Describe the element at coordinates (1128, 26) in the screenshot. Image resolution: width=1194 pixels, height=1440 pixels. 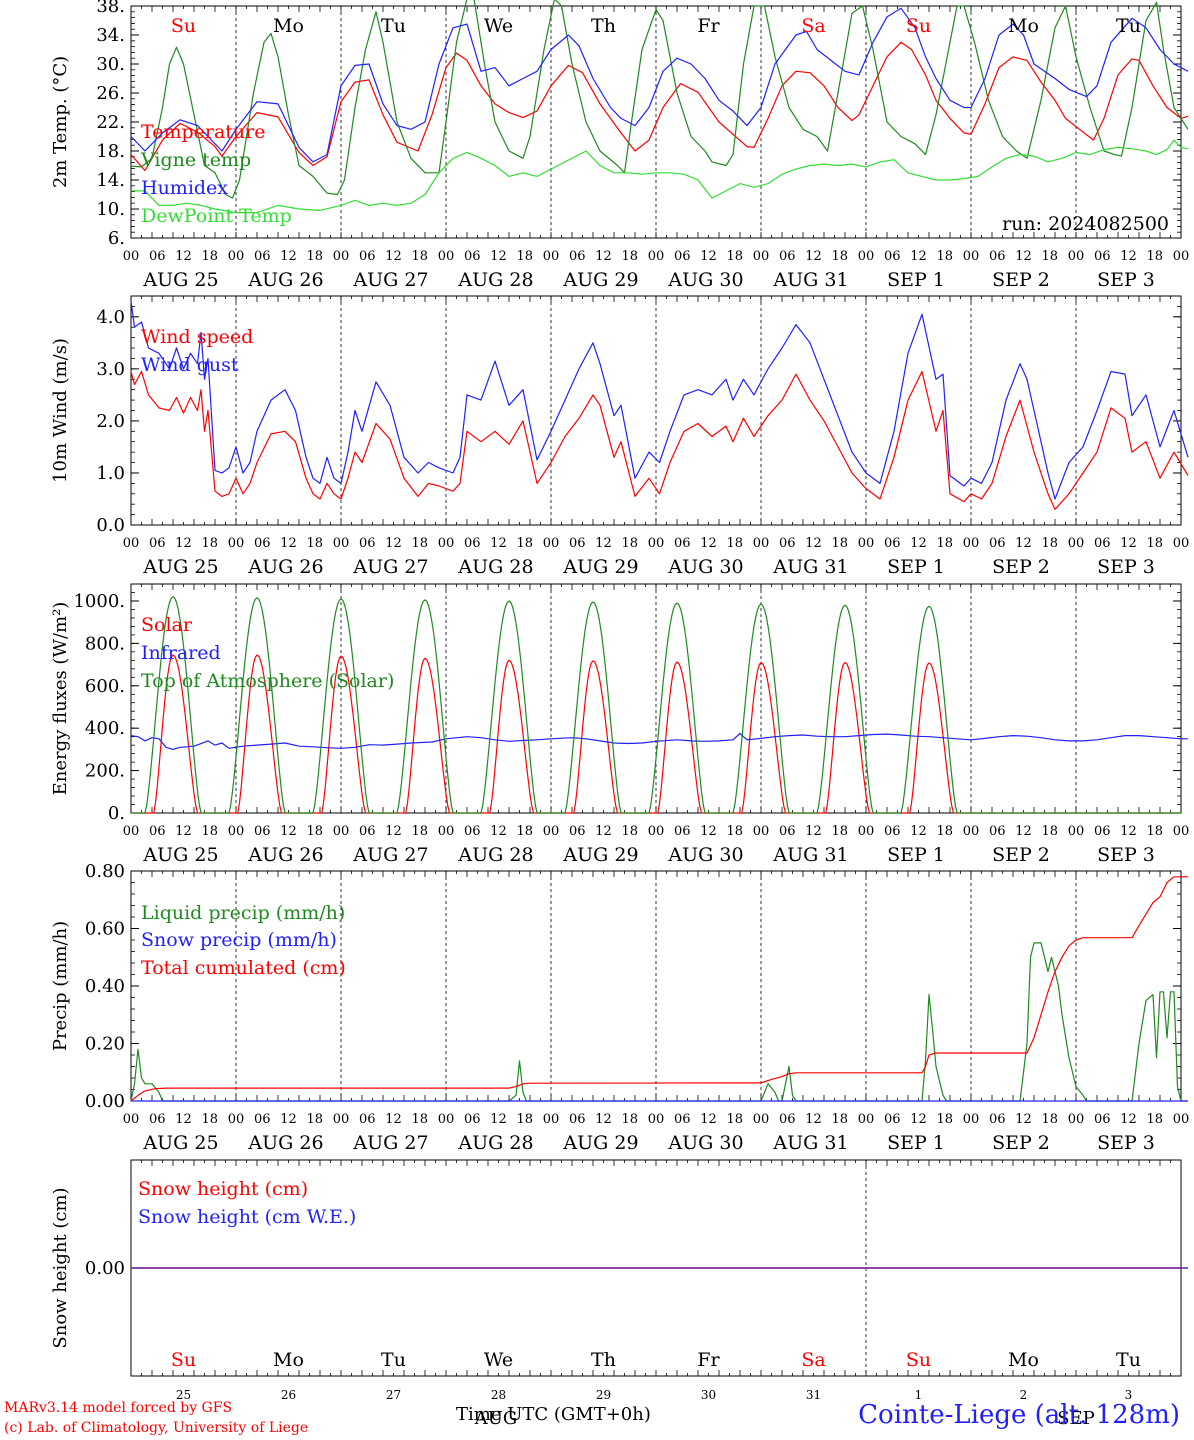
I see `weekday-label: Tu` at that location.